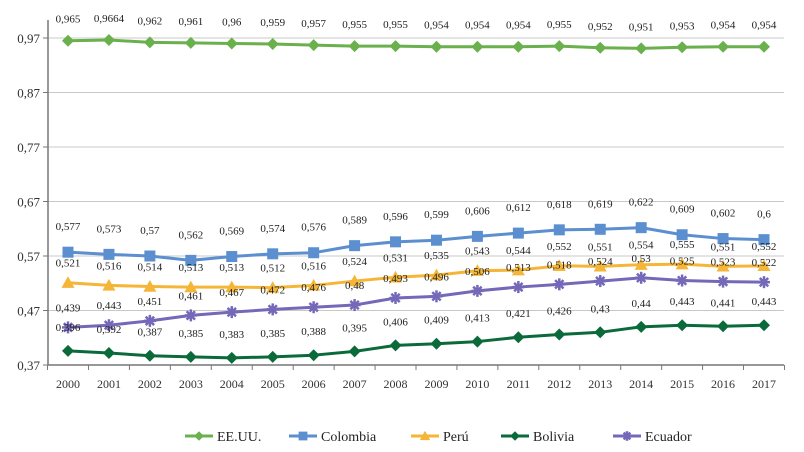 This screenshot has height=452, width=804. Describe the element at coordinates (190, 296) in the screenshot. I see `data-label-ecuador: 0,461` at that location.